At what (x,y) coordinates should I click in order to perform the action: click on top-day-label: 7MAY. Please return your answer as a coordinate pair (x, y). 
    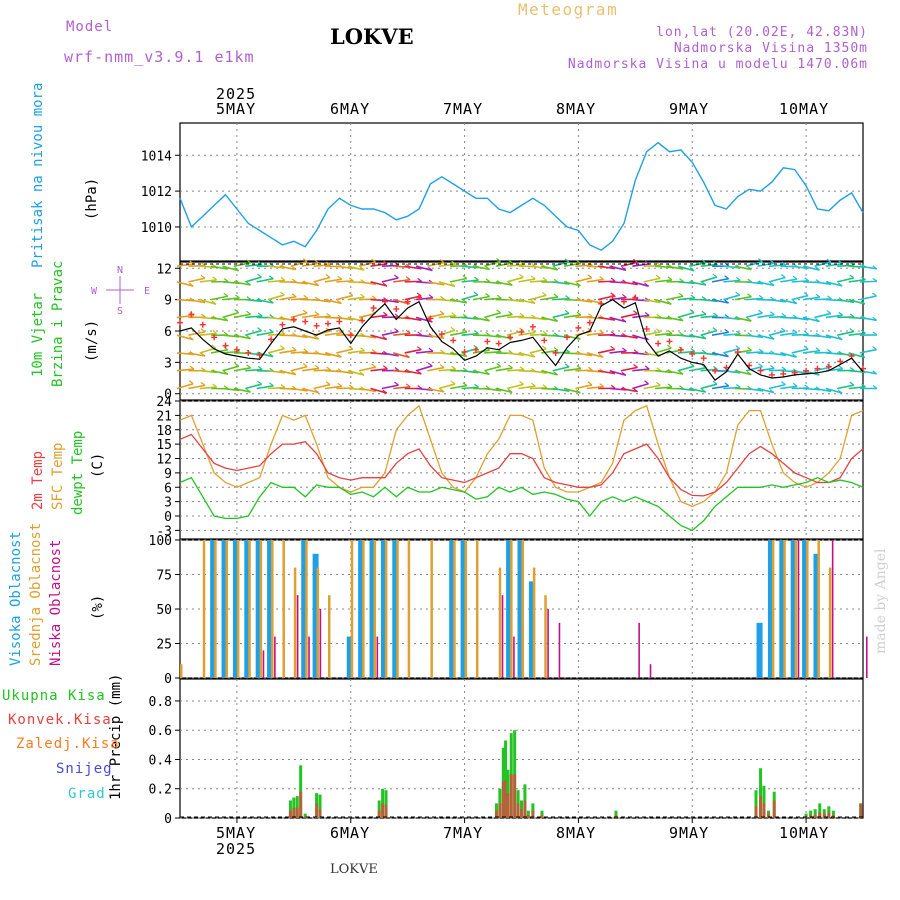
    Looking at the image, I should click on (463, 109).